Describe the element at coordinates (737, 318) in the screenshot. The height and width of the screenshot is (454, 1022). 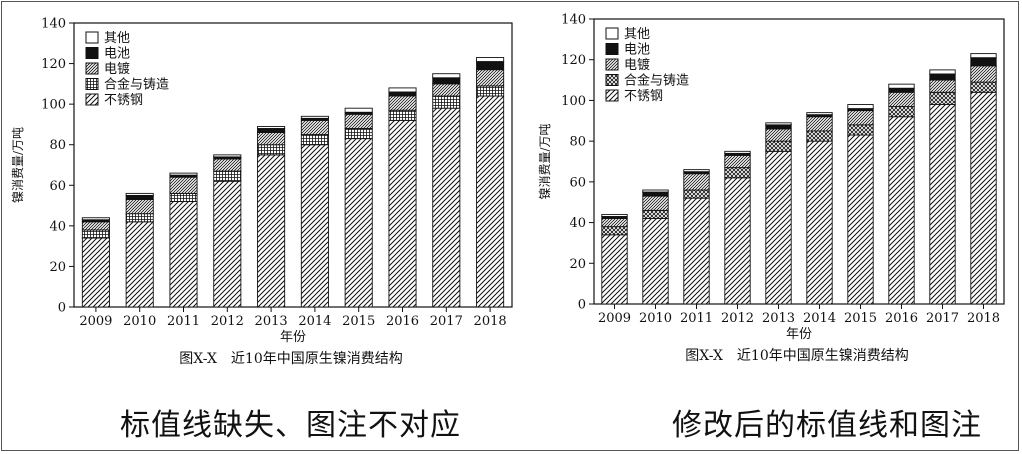
I see `x-tick-label: 2012` at that location.